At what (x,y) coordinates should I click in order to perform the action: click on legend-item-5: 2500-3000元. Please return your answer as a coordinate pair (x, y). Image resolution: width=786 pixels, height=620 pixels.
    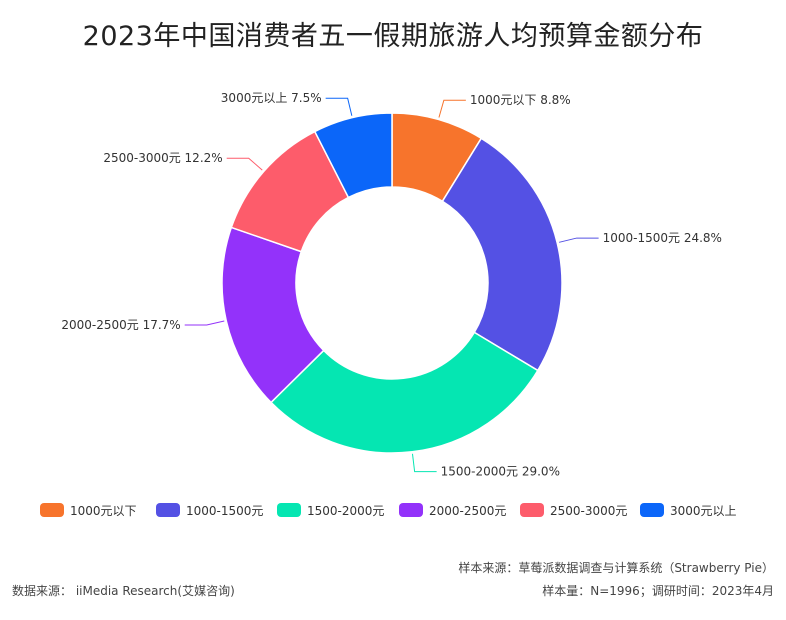
    Looking at the image, I should click on (573, 510).